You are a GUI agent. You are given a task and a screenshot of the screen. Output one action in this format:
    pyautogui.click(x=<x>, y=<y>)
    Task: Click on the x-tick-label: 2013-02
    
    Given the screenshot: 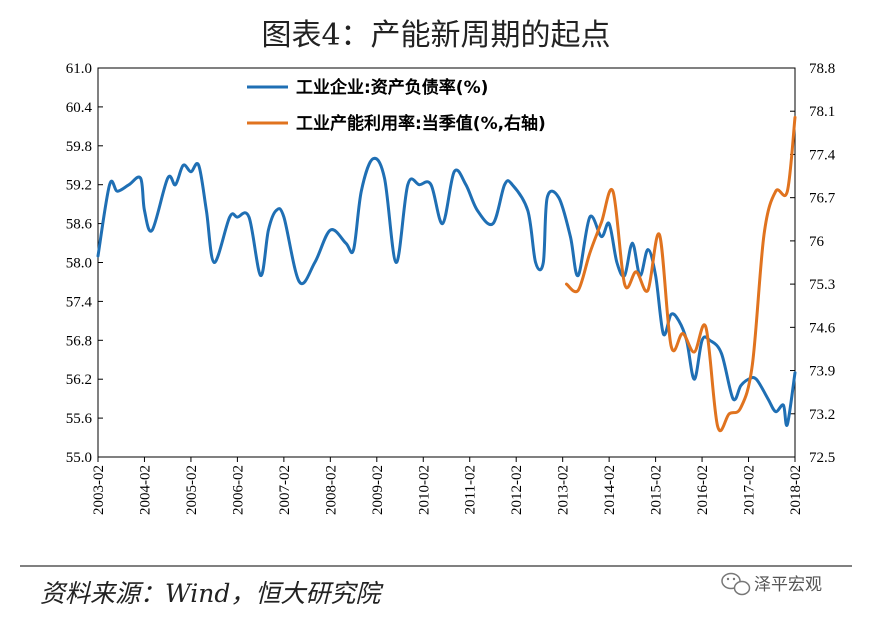 What is the action you would take?
    pyautogui.click(x=564, y=490)
    